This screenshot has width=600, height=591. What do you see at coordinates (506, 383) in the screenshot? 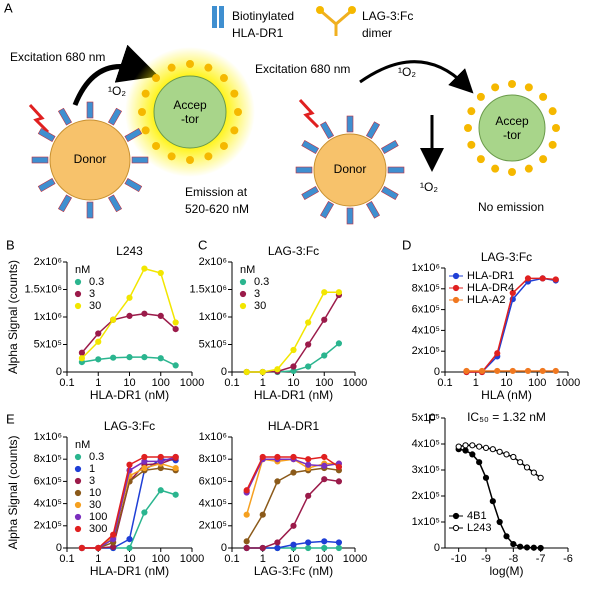
I see `x-tick-label: 10` at bounding box center [506, 383].